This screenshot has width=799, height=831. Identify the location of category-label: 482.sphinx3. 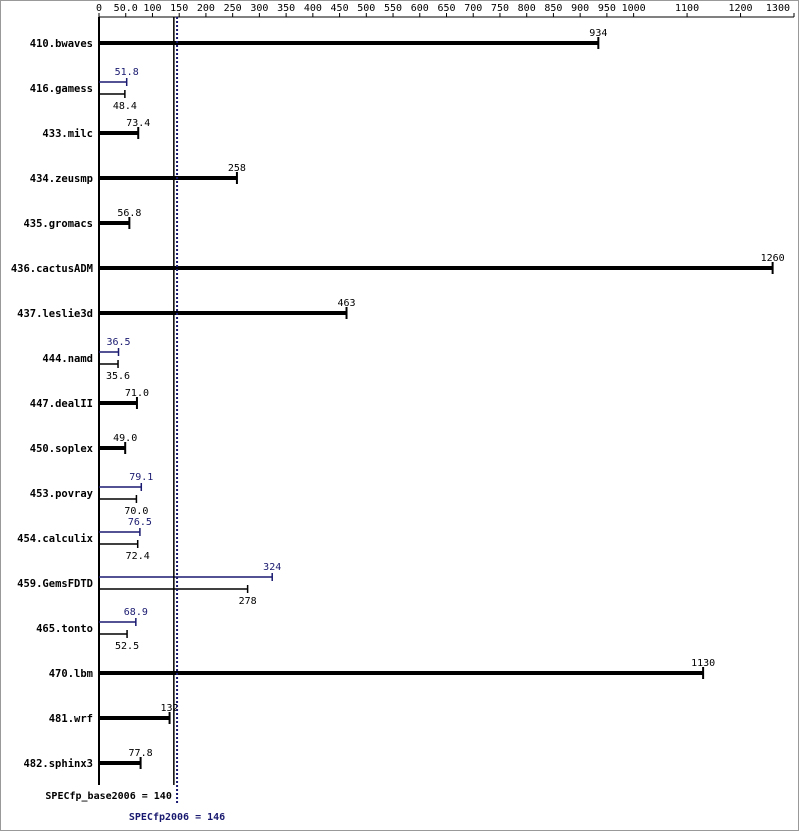
(58, 764).